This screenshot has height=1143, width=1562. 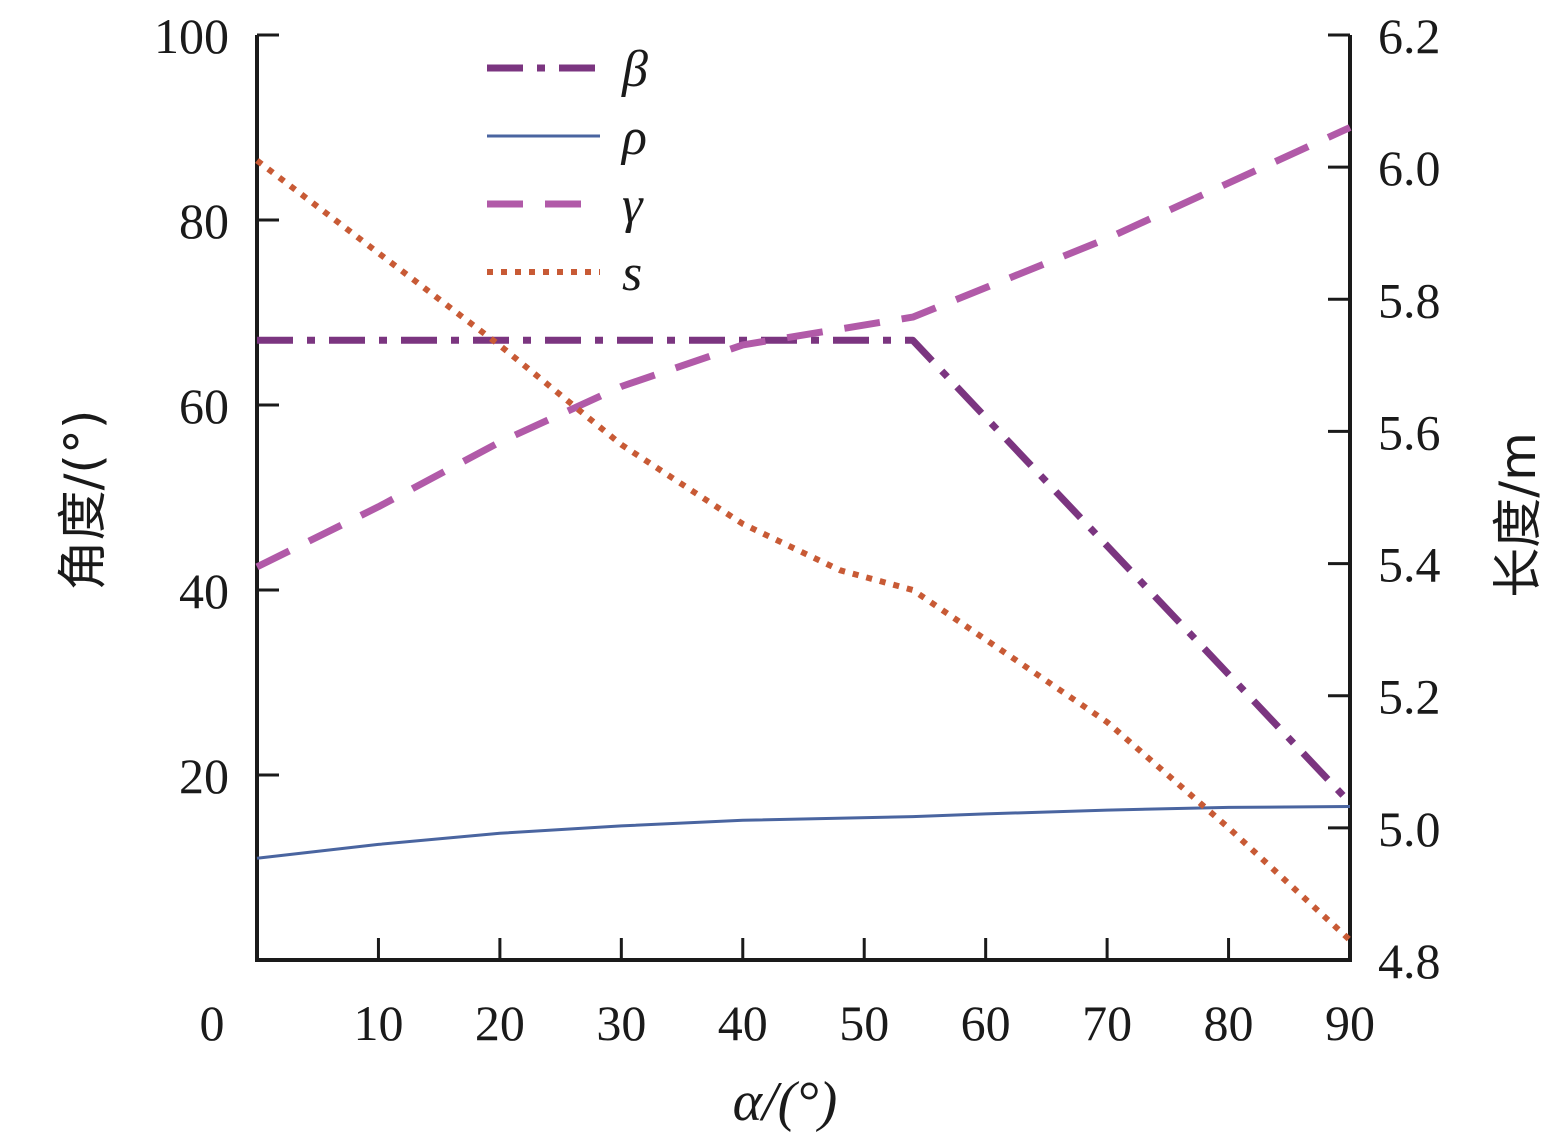 What do you see at coordinates (633, 137) in the screenshot?
I see `legend-label-1: ρ` at bounding box center [633, 137].